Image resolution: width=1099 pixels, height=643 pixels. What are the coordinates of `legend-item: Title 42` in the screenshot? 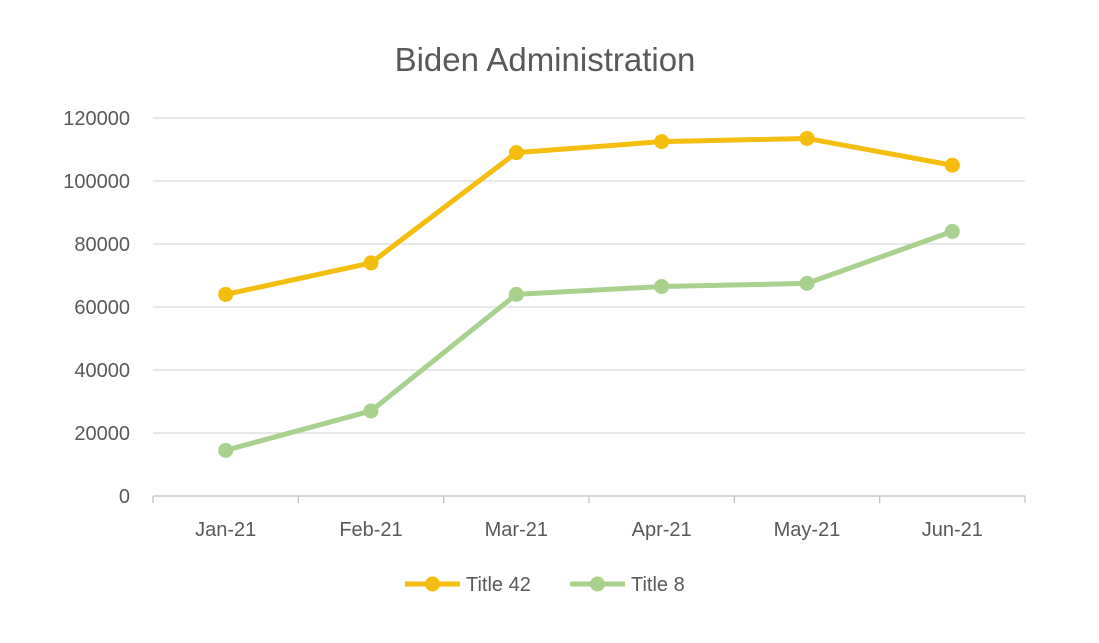 It's located at (468, 585).